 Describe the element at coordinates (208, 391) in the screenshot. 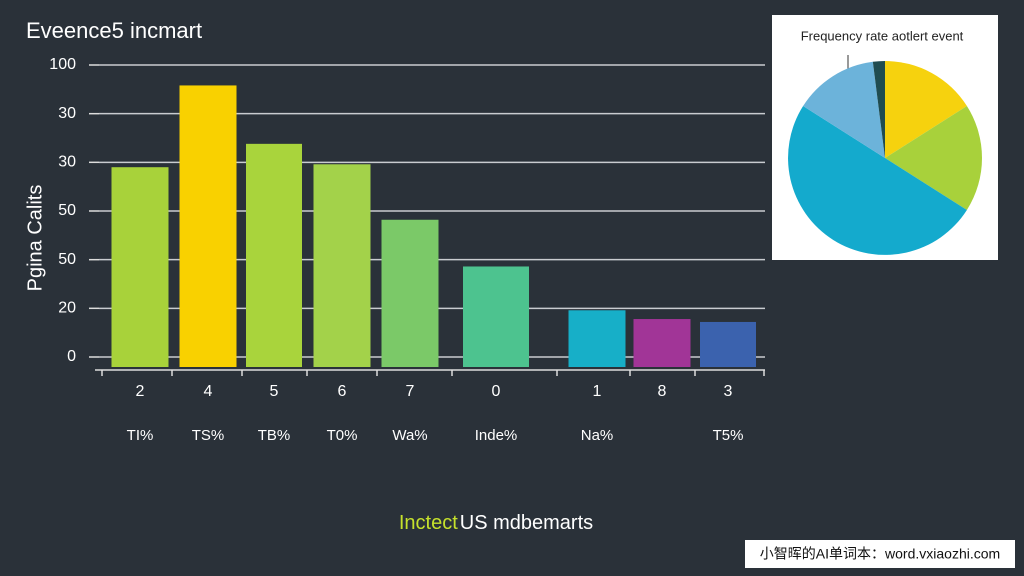

I see `x-tick-label: 4` at that location.